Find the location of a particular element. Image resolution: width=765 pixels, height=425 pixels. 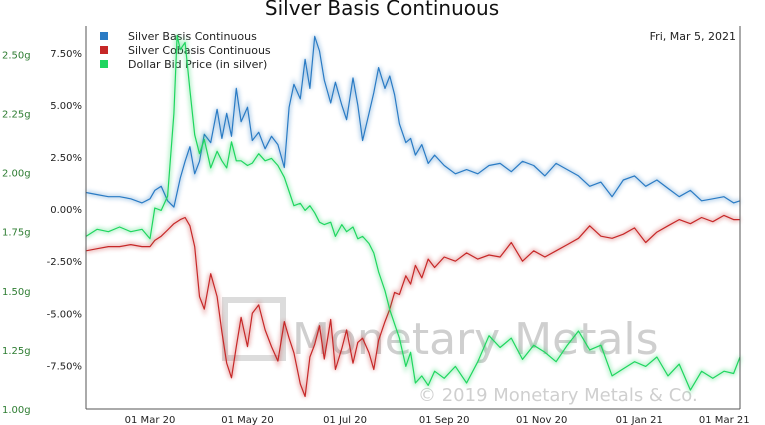

date-label: Fri, Mar 5, 2021 is located at coordinates (693, 36).